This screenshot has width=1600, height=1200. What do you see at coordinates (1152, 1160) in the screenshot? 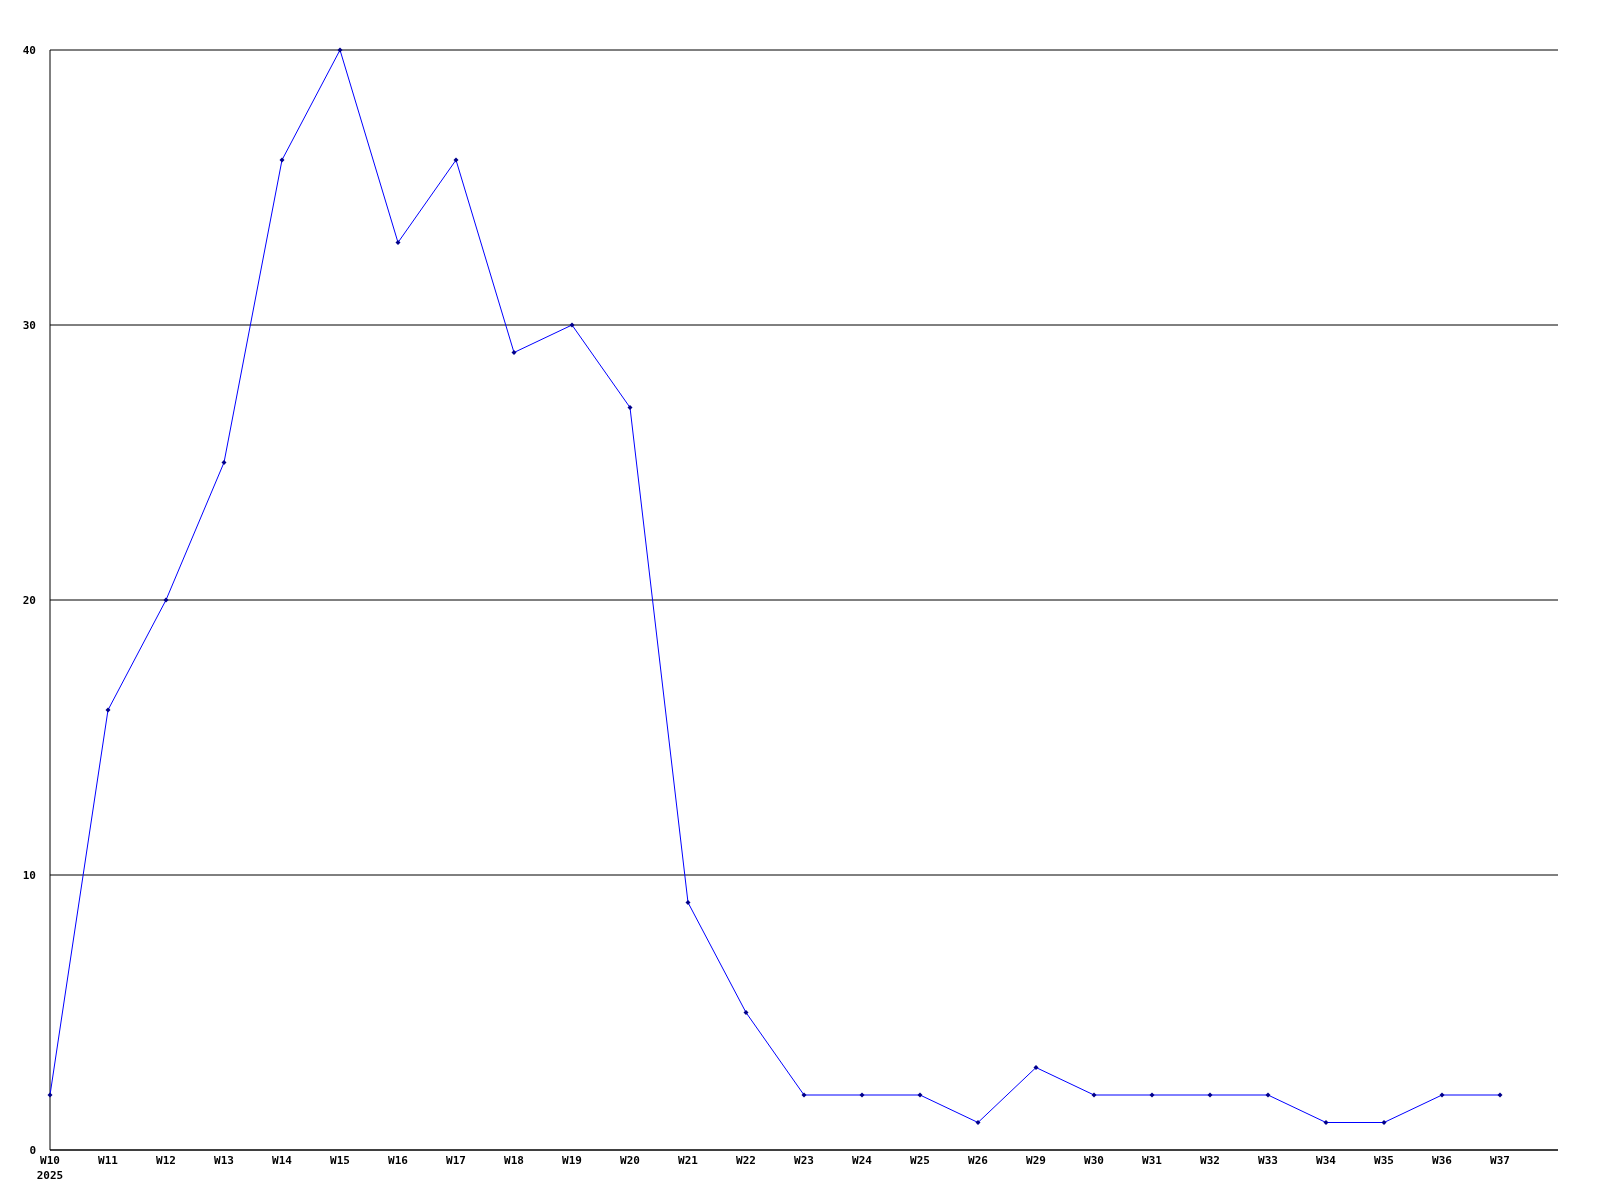
I see `x-tick-label: W31` at bounding box center [1152, 1160].